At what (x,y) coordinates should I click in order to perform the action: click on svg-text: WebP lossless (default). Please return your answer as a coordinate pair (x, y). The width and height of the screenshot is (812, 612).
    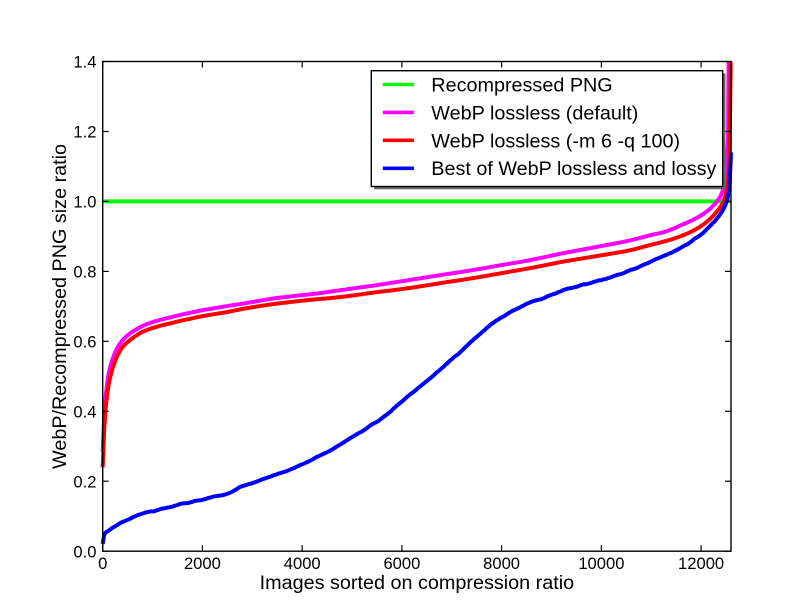
    Looking at the image, I should click on (534, 113).